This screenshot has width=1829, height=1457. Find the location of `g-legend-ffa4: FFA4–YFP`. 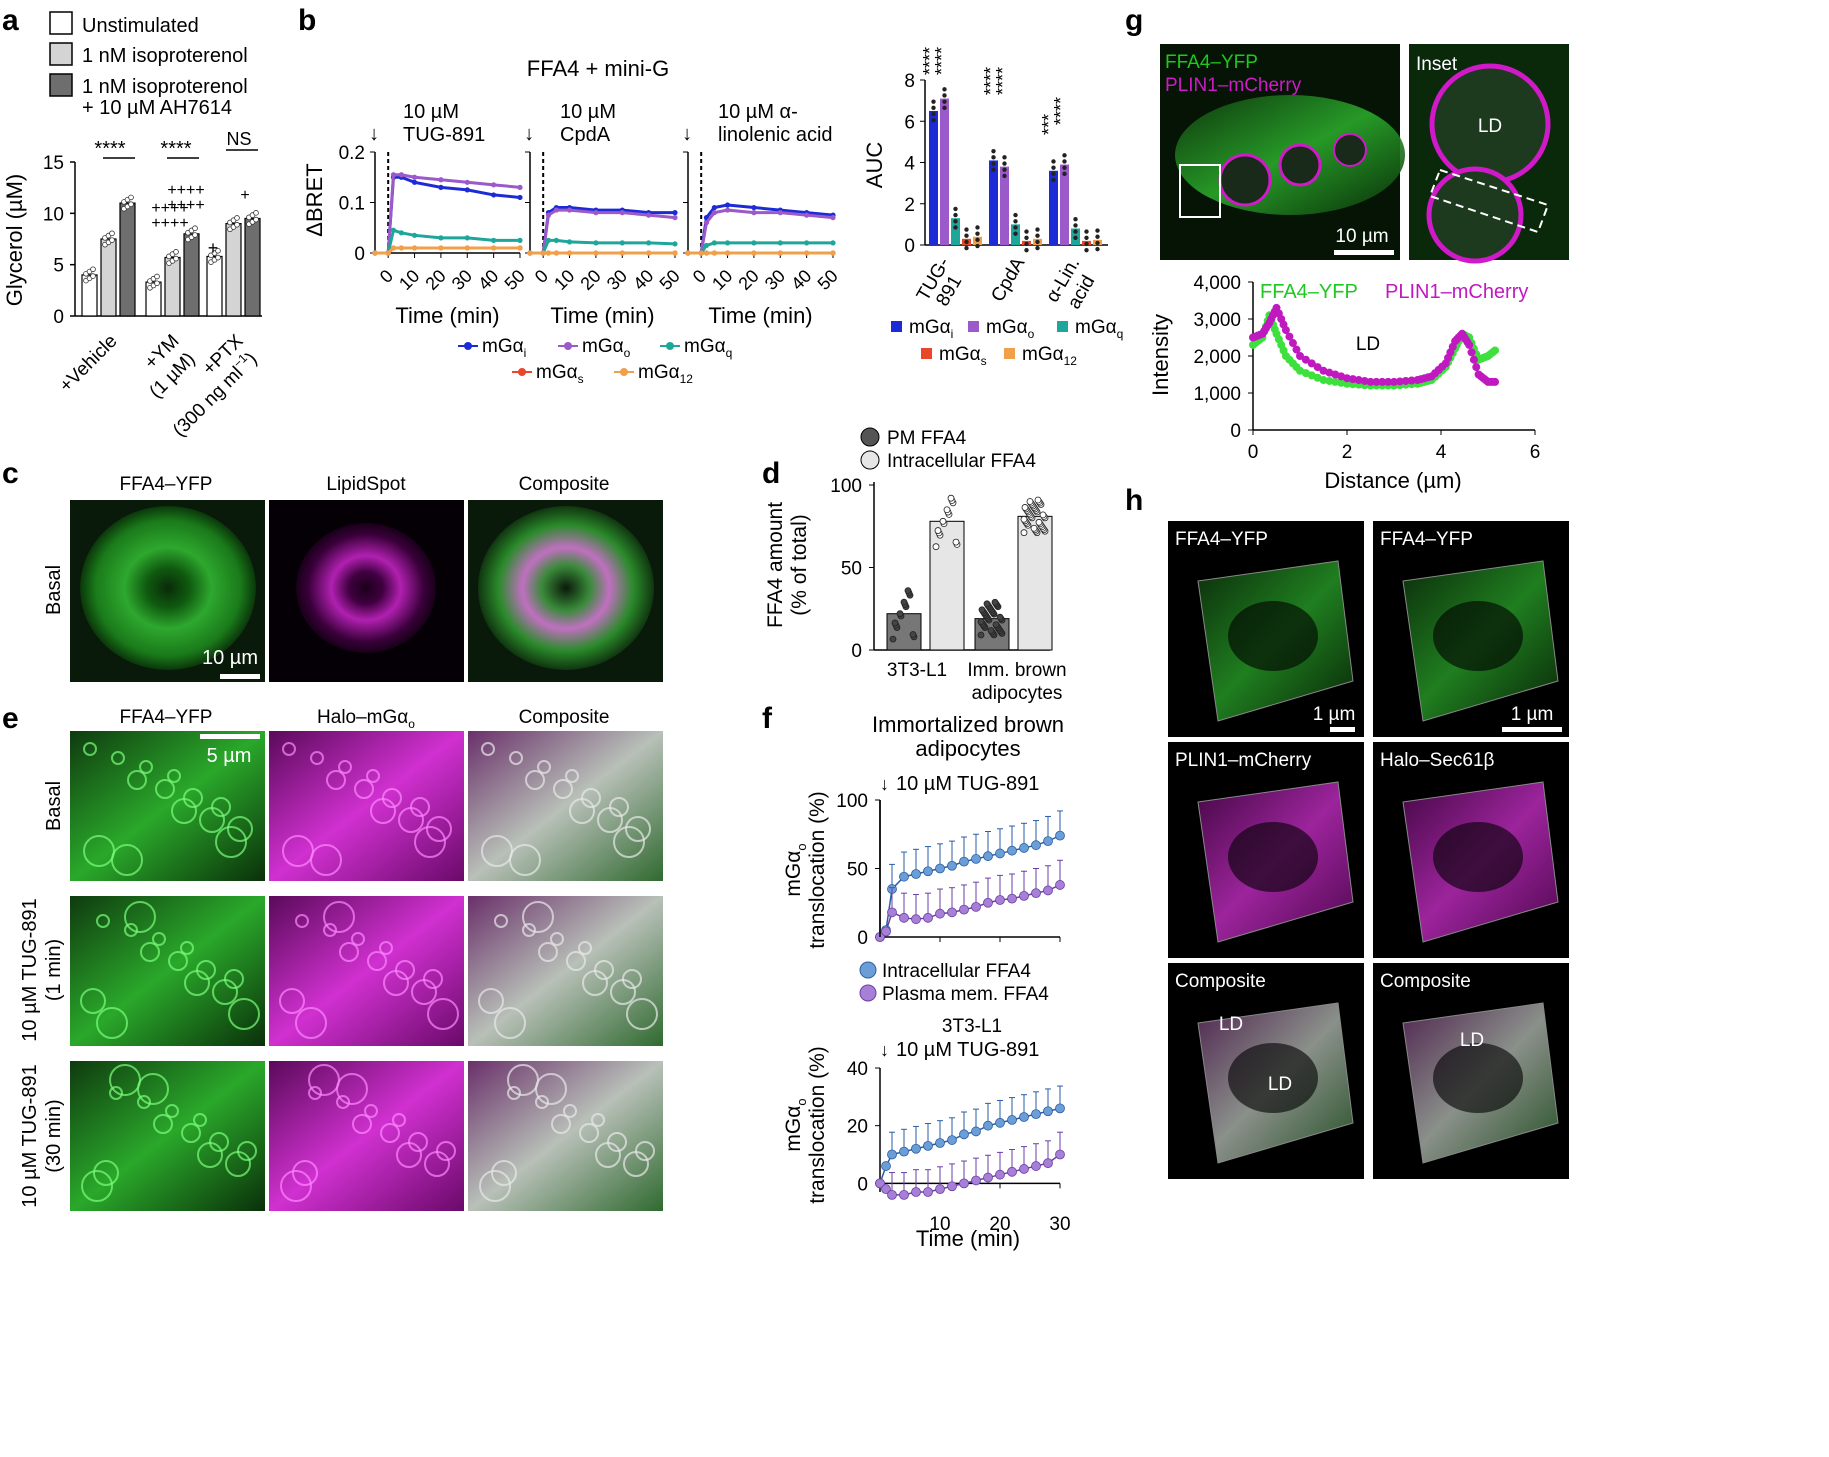

g-legend-ffa4: FFA4–YFP is located at coordinates (1309, 292).